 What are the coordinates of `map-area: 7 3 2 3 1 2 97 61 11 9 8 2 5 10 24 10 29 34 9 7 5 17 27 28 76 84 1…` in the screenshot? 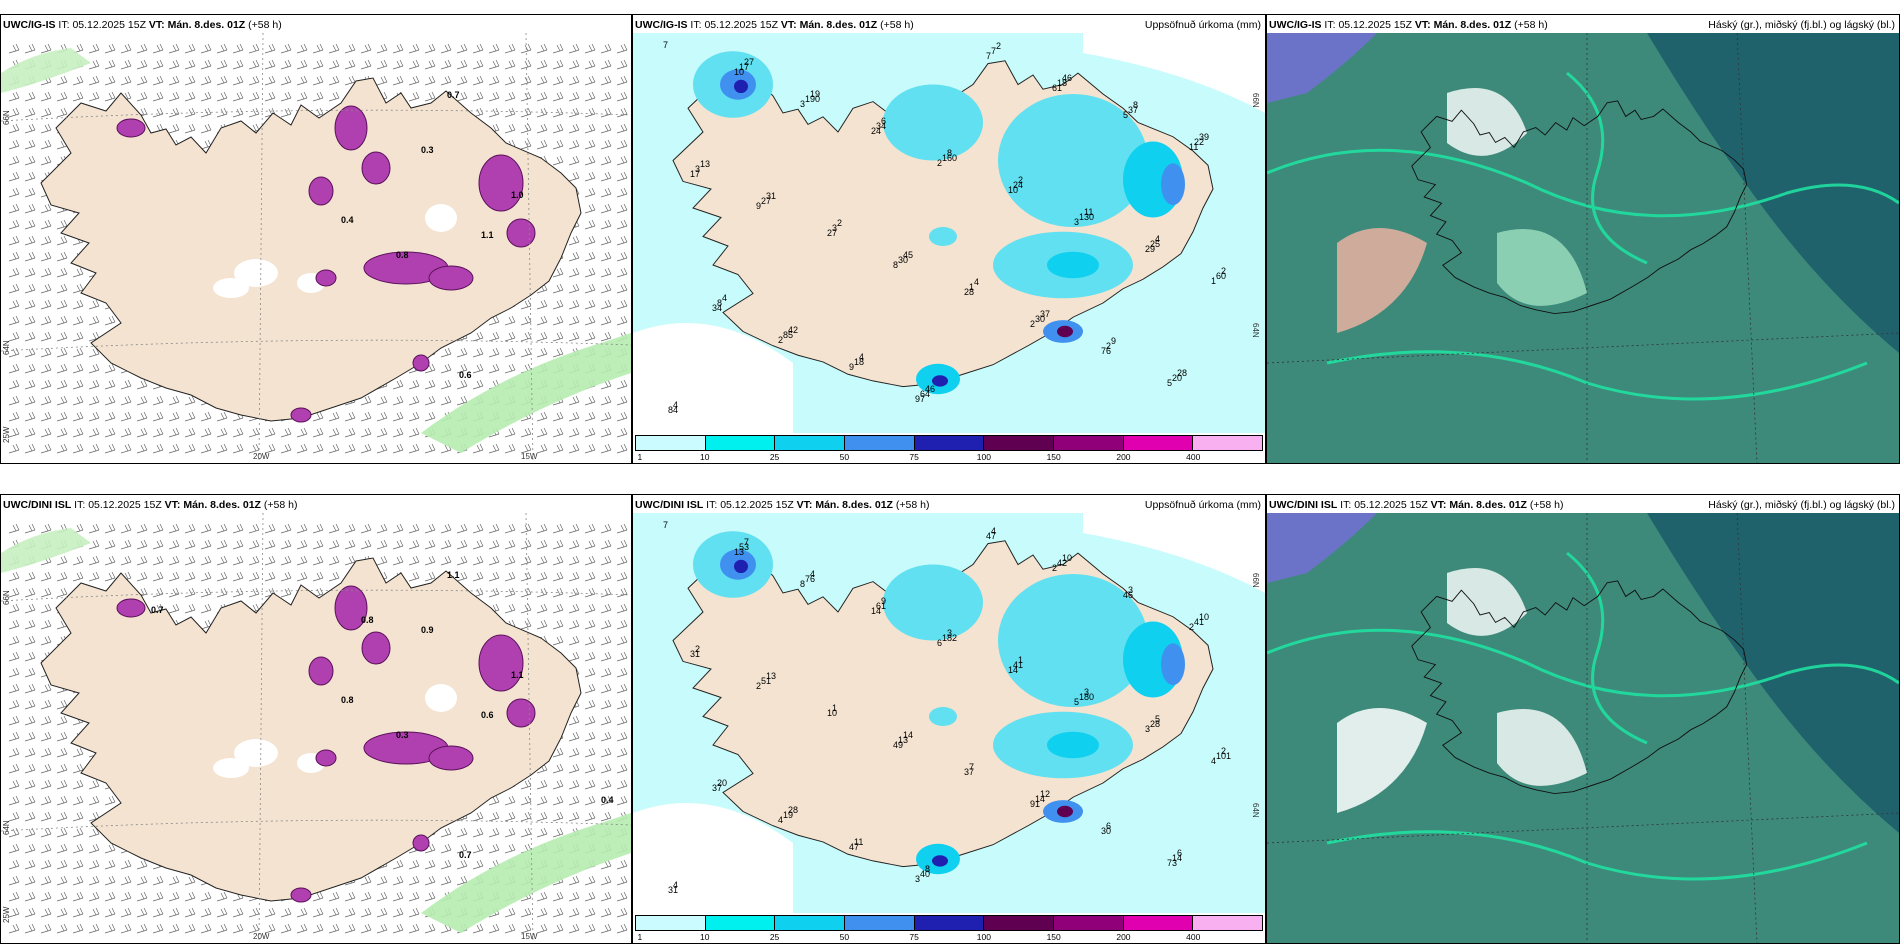 It's located at (949, 233).